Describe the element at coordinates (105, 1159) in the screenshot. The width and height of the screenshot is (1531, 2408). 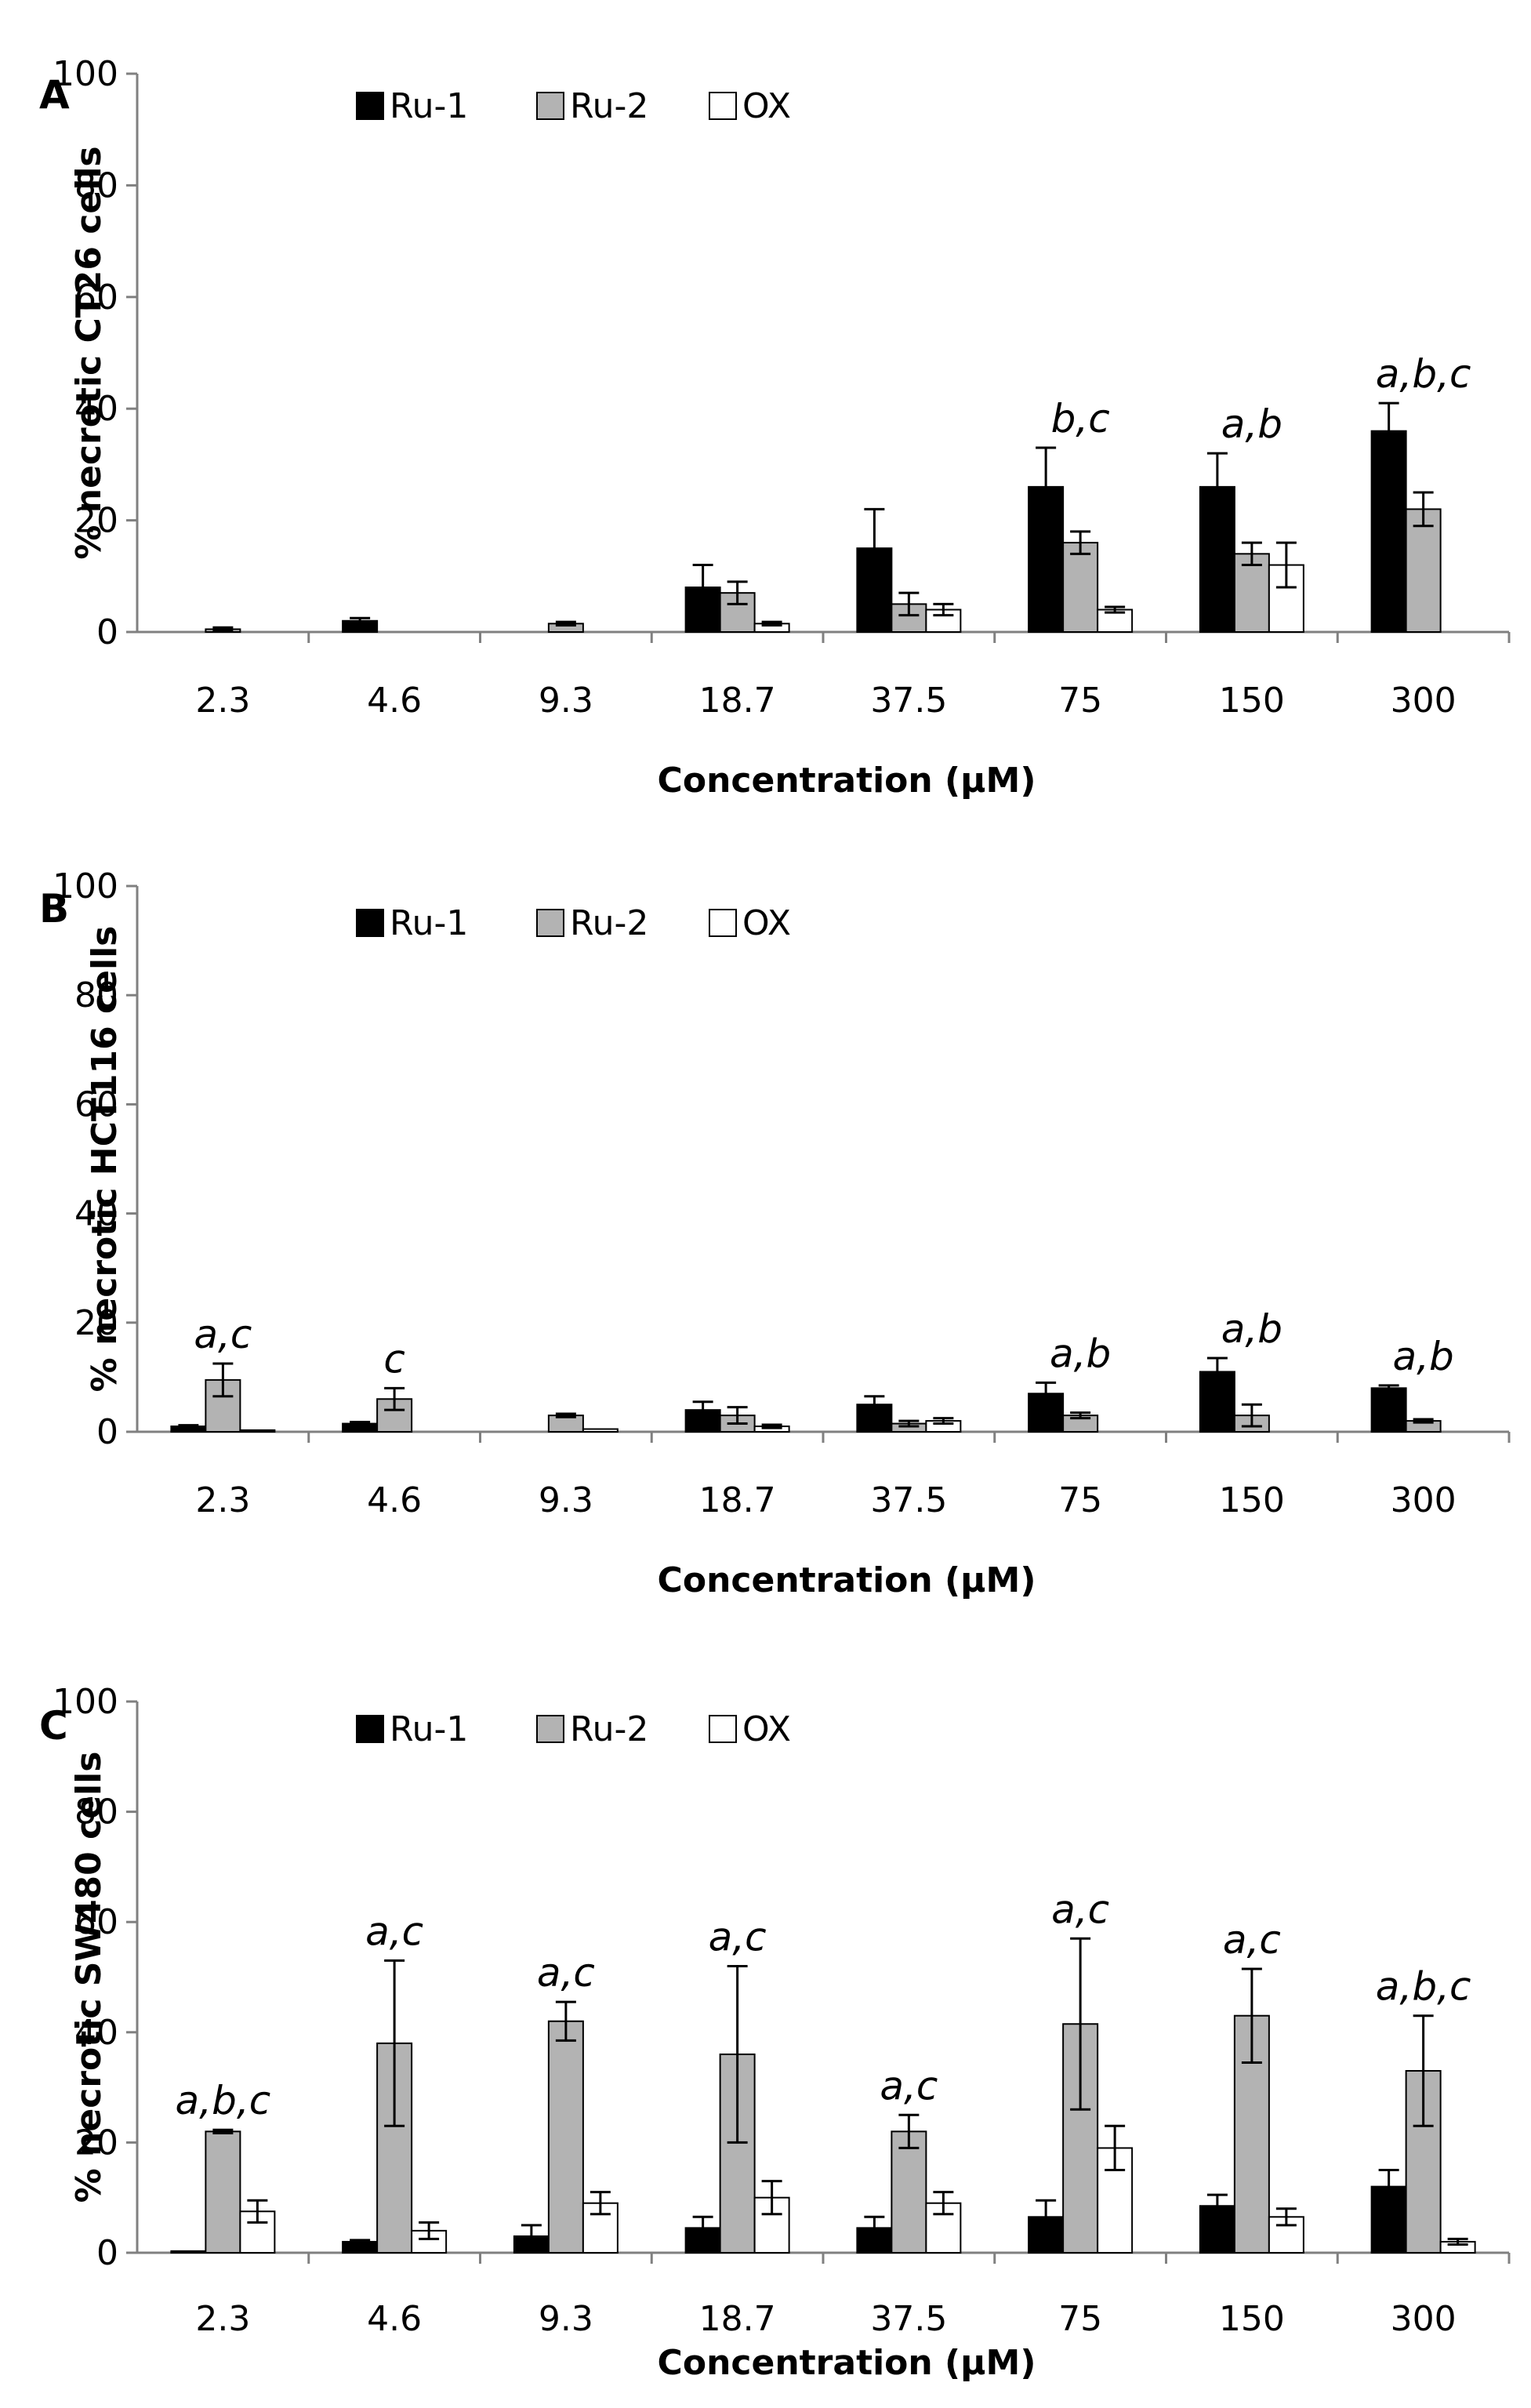
I see `y-axis-title: % necrotic HCT116 cells` at that location.